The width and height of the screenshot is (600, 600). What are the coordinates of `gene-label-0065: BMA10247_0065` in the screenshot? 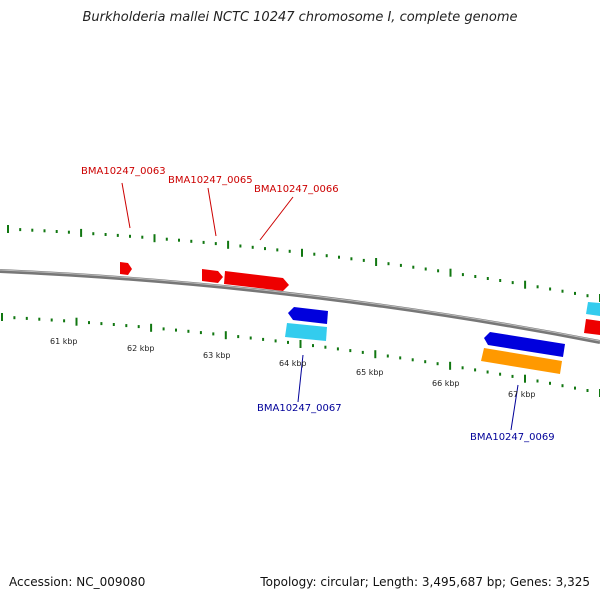 It's located at (210, 180).